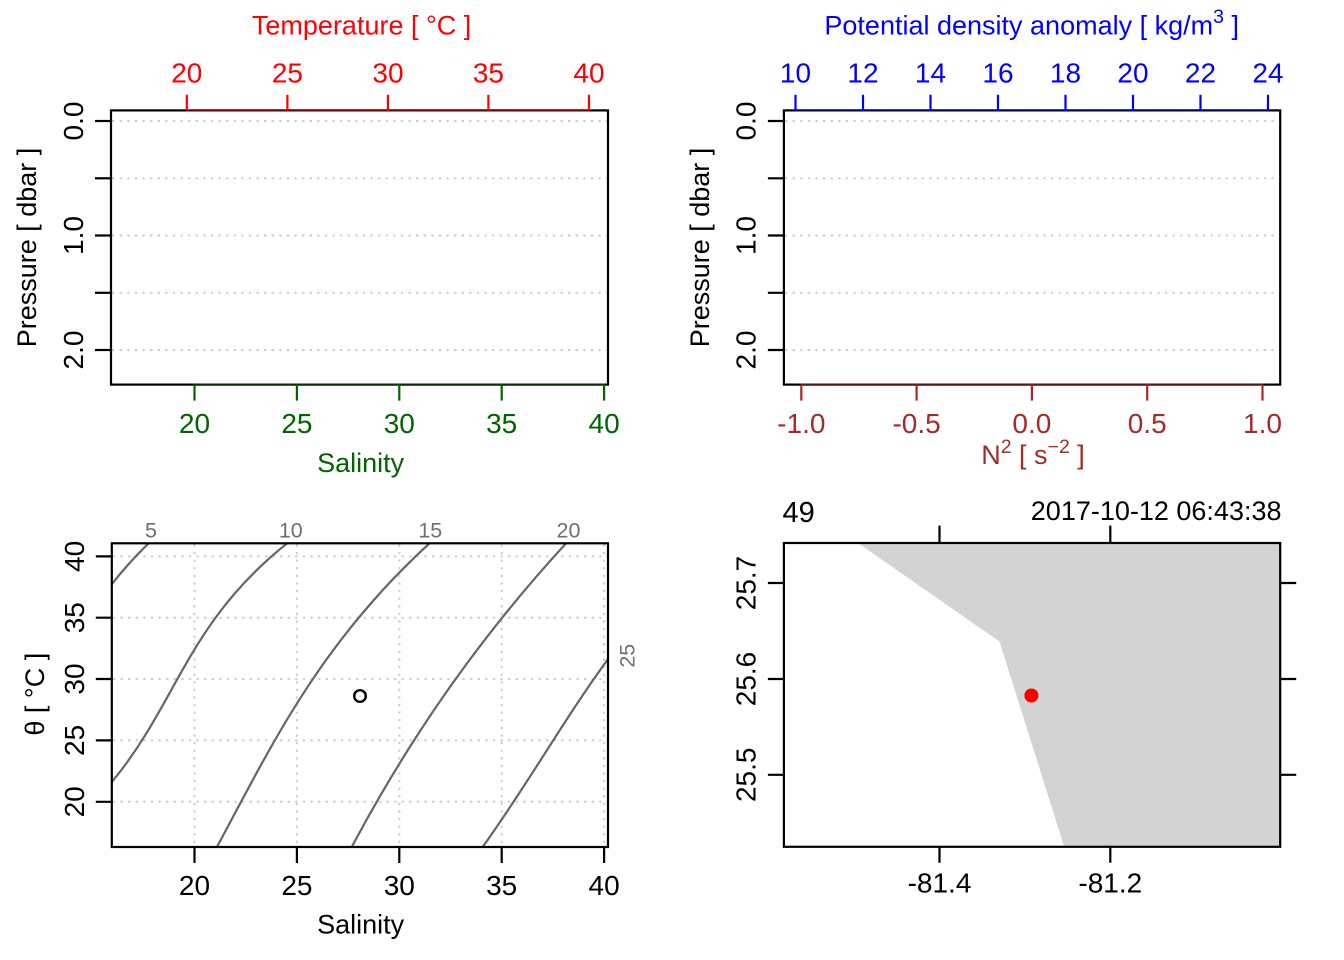  I want to click on svg-text: θ [ °C ], so click(35, 694).